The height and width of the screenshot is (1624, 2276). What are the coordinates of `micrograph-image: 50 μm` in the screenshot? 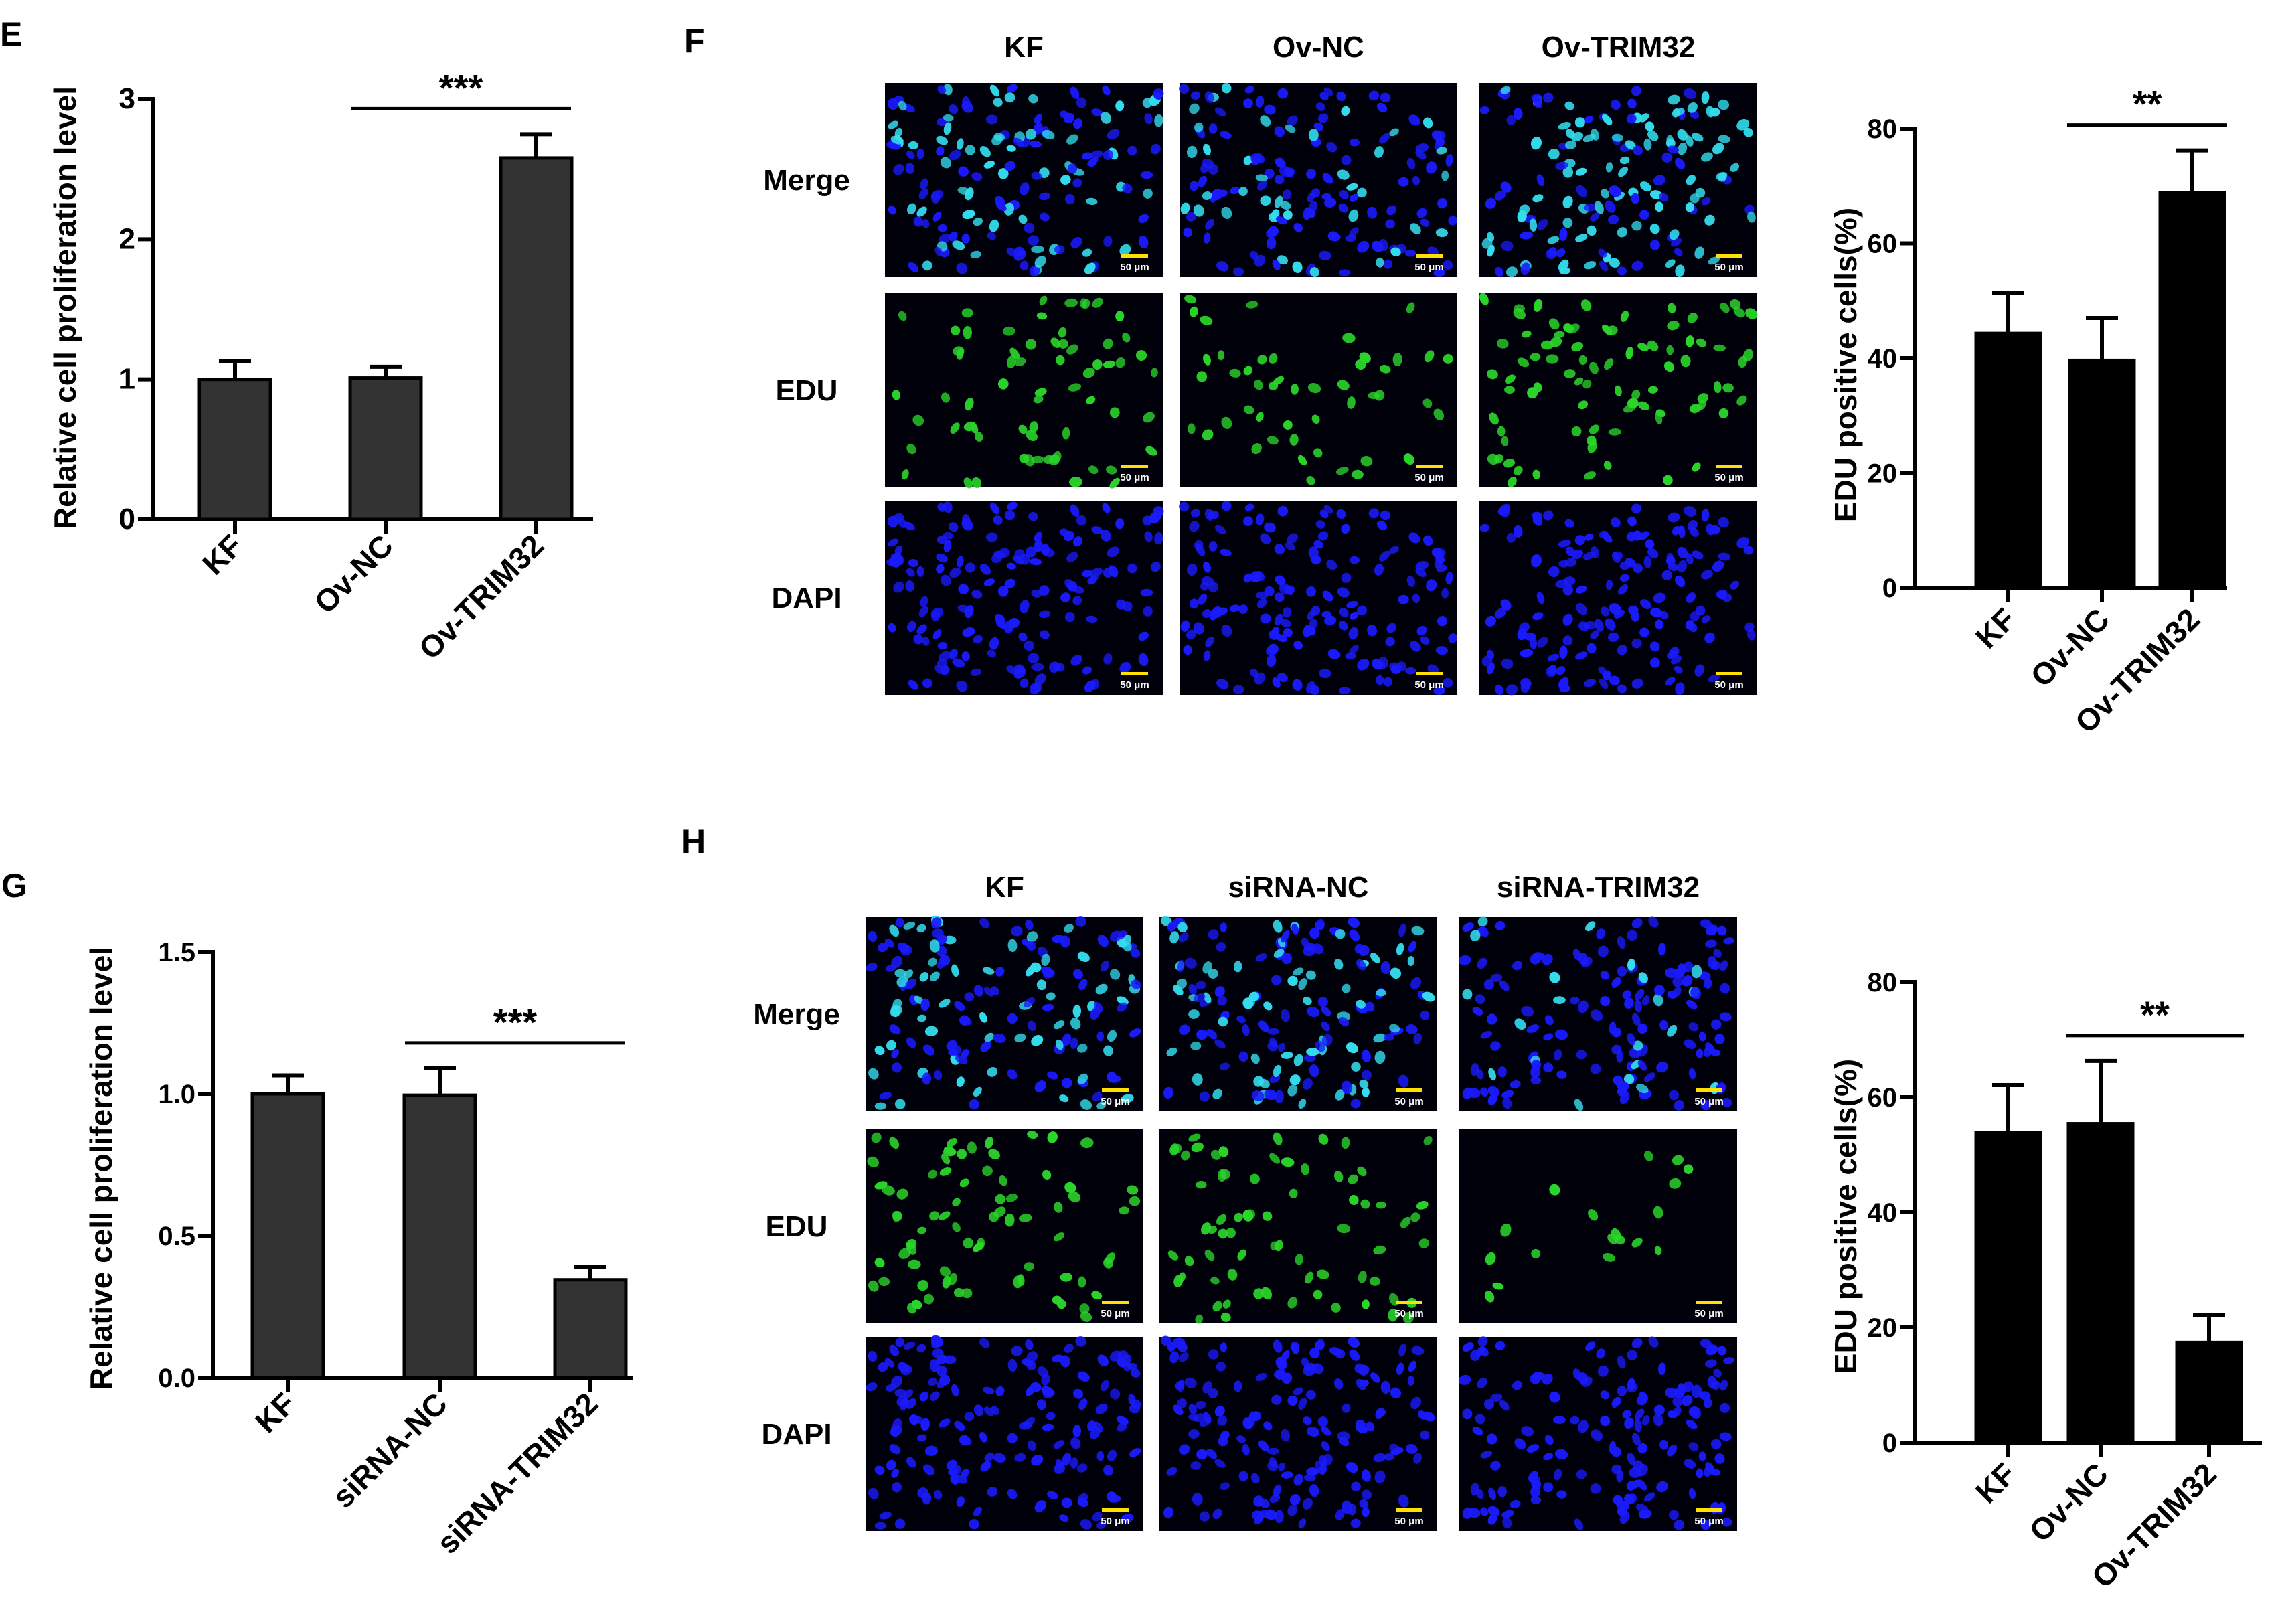 It's located at (1597, 1434).